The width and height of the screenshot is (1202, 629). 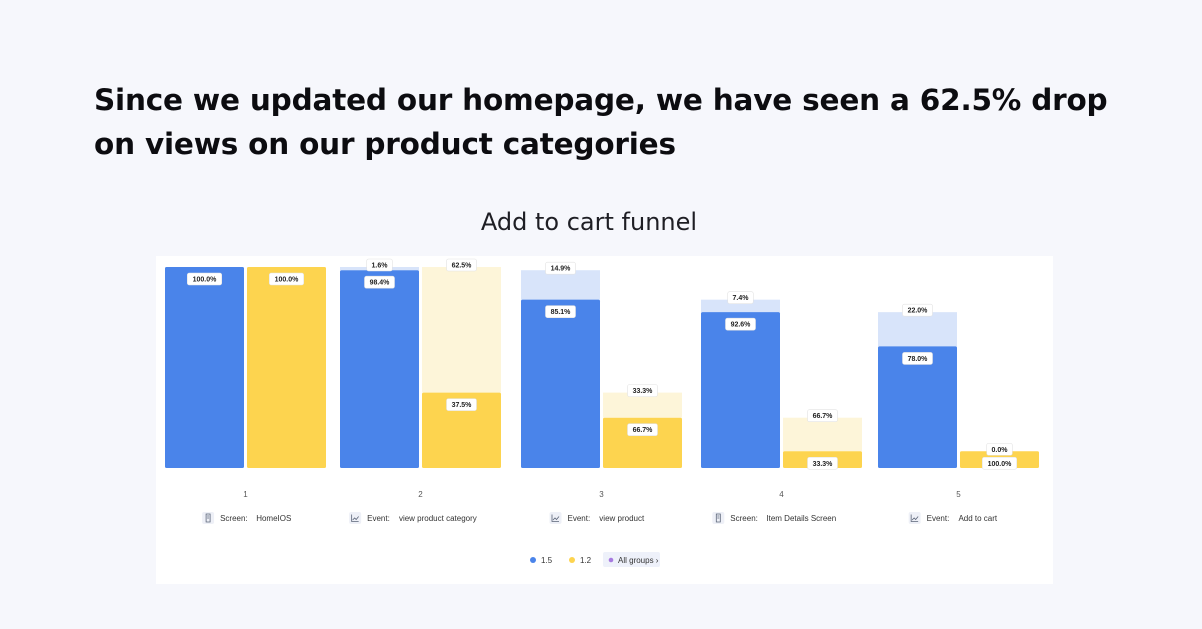 I want to click on dropoff-label-s1.5-step4: 7.4%, so click(x=741, y=298).